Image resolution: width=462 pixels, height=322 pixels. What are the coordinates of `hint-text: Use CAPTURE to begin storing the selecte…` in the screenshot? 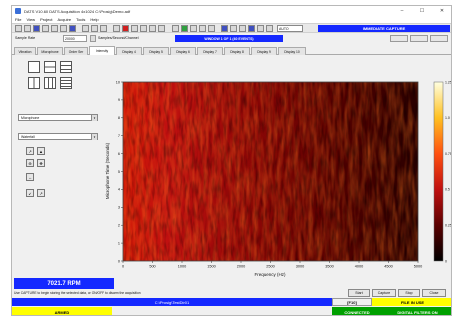 It's located at (77, 292).